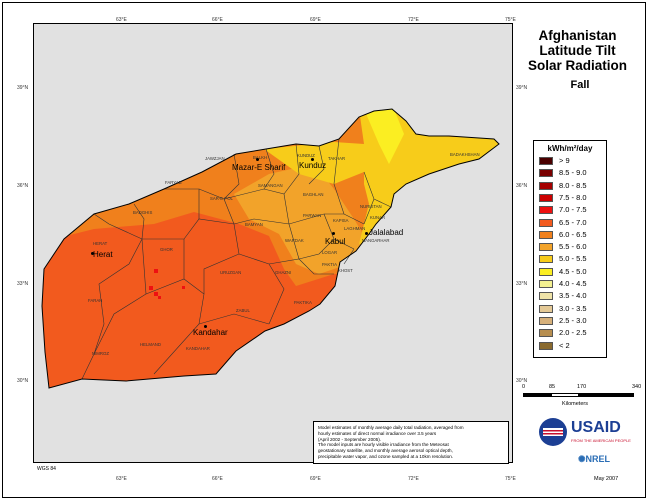 The height and width of the screenshot is (502, 650). I want to click on legend-item: 6.5 - 7.0, so click(574, 222).